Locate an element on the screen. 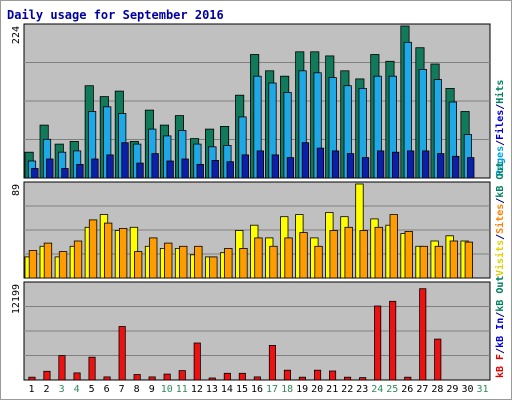  day-label: 23 is located at coordinates (362, 389).